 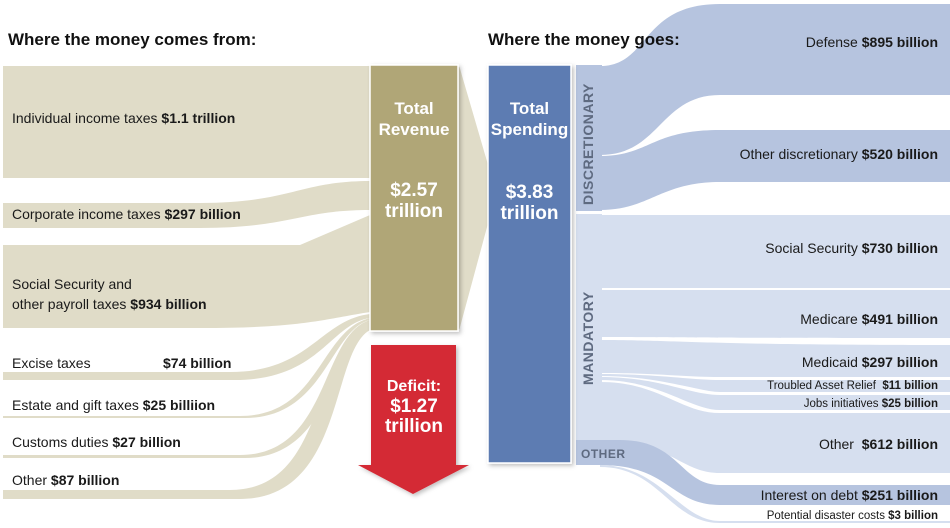 What do you see at coordinates (775, 358) in the screenshot?
I see `band-medicaid` at bounding box center [775, 358].